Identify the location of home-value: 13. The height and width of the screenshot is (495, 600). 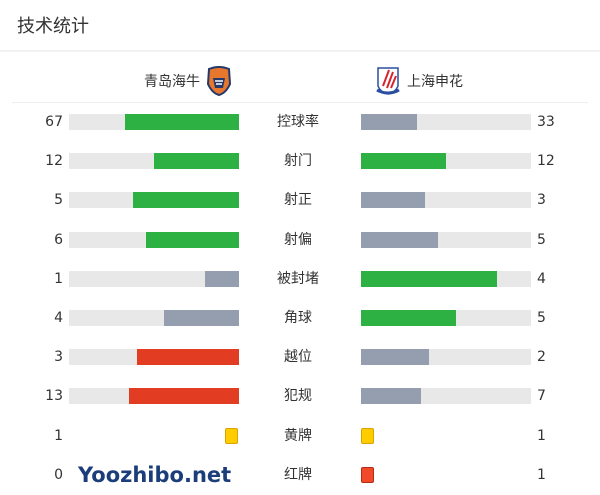
(54, 396).